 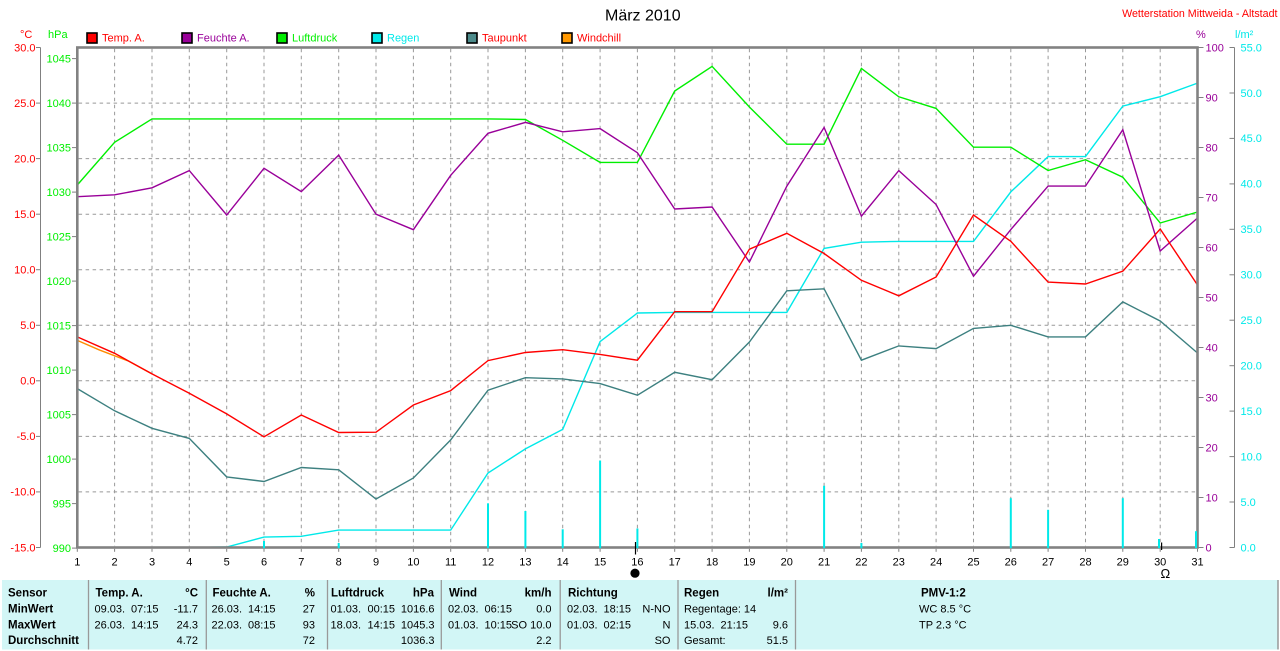 I want to click on svg-text: März 2010, so click(x=643, y=16).